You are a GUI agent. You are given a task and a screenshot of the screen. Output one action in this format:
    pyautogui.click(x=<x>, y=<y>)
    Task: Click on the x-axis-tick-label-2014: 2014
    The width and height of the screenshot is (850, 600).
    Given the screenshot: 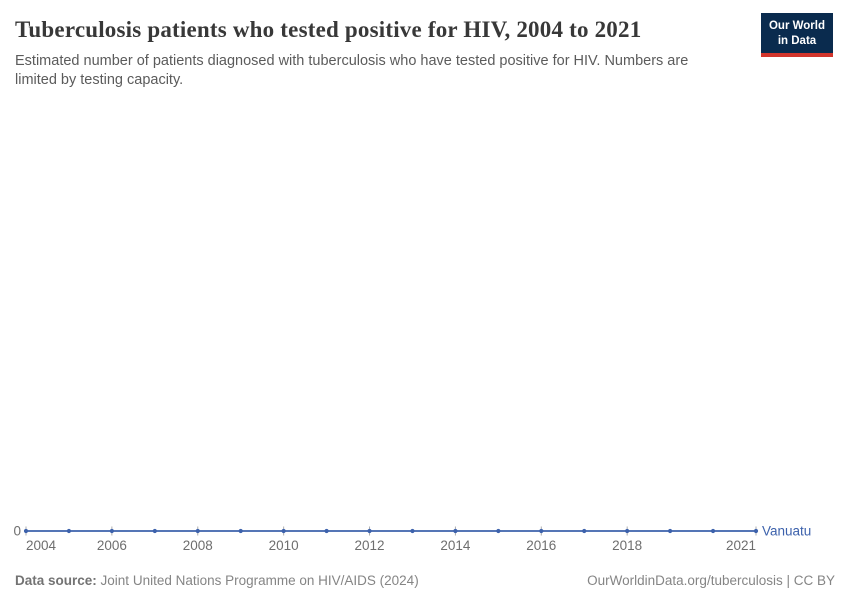 What is the action you would take?
    pyautogui.click(x=455, y=545)
    